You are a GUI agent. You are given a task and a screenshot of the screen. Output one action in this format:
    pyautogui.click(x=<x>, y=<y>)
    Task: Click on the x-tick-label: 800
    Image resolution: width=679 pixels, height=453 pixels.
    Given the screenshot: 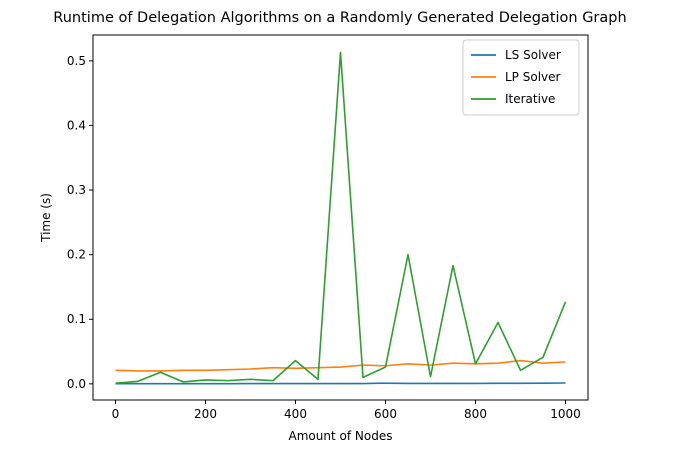 What is the action you would take?
    pyautogui.click(x=475, y=414)
    